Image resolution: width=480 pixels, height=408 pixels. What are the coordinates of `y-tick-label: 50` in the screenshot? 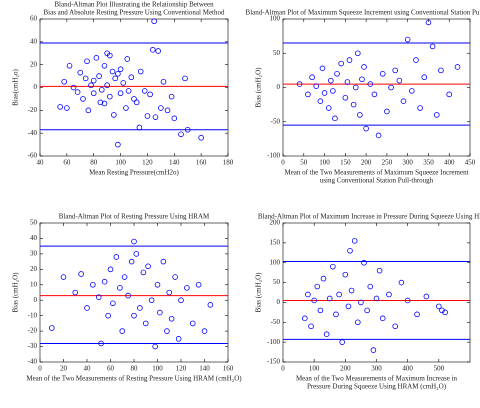 It's located at (277, 282).